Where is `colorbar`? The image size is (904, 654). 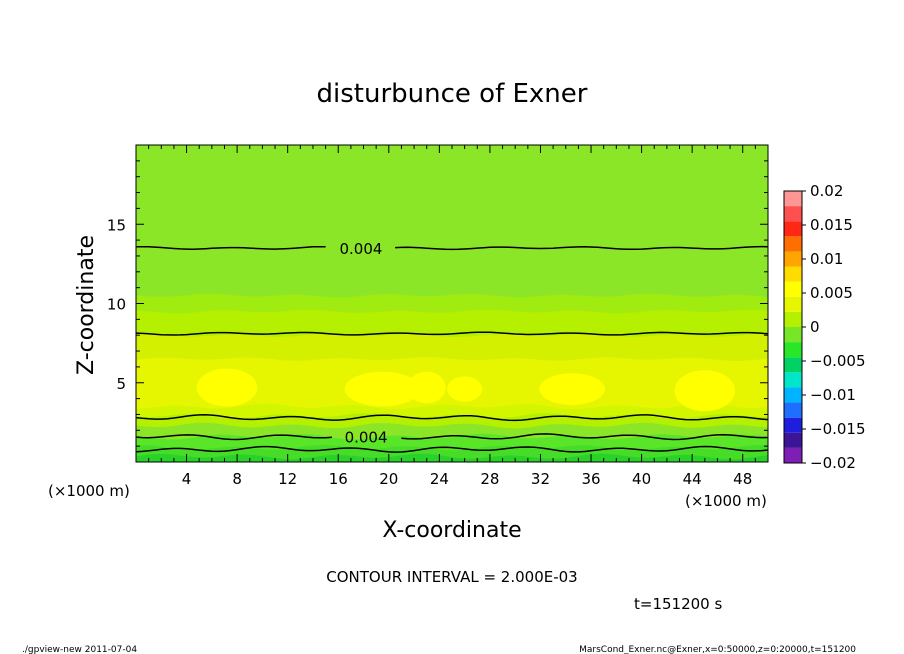
colorbar is located at coordinates (793, 327).